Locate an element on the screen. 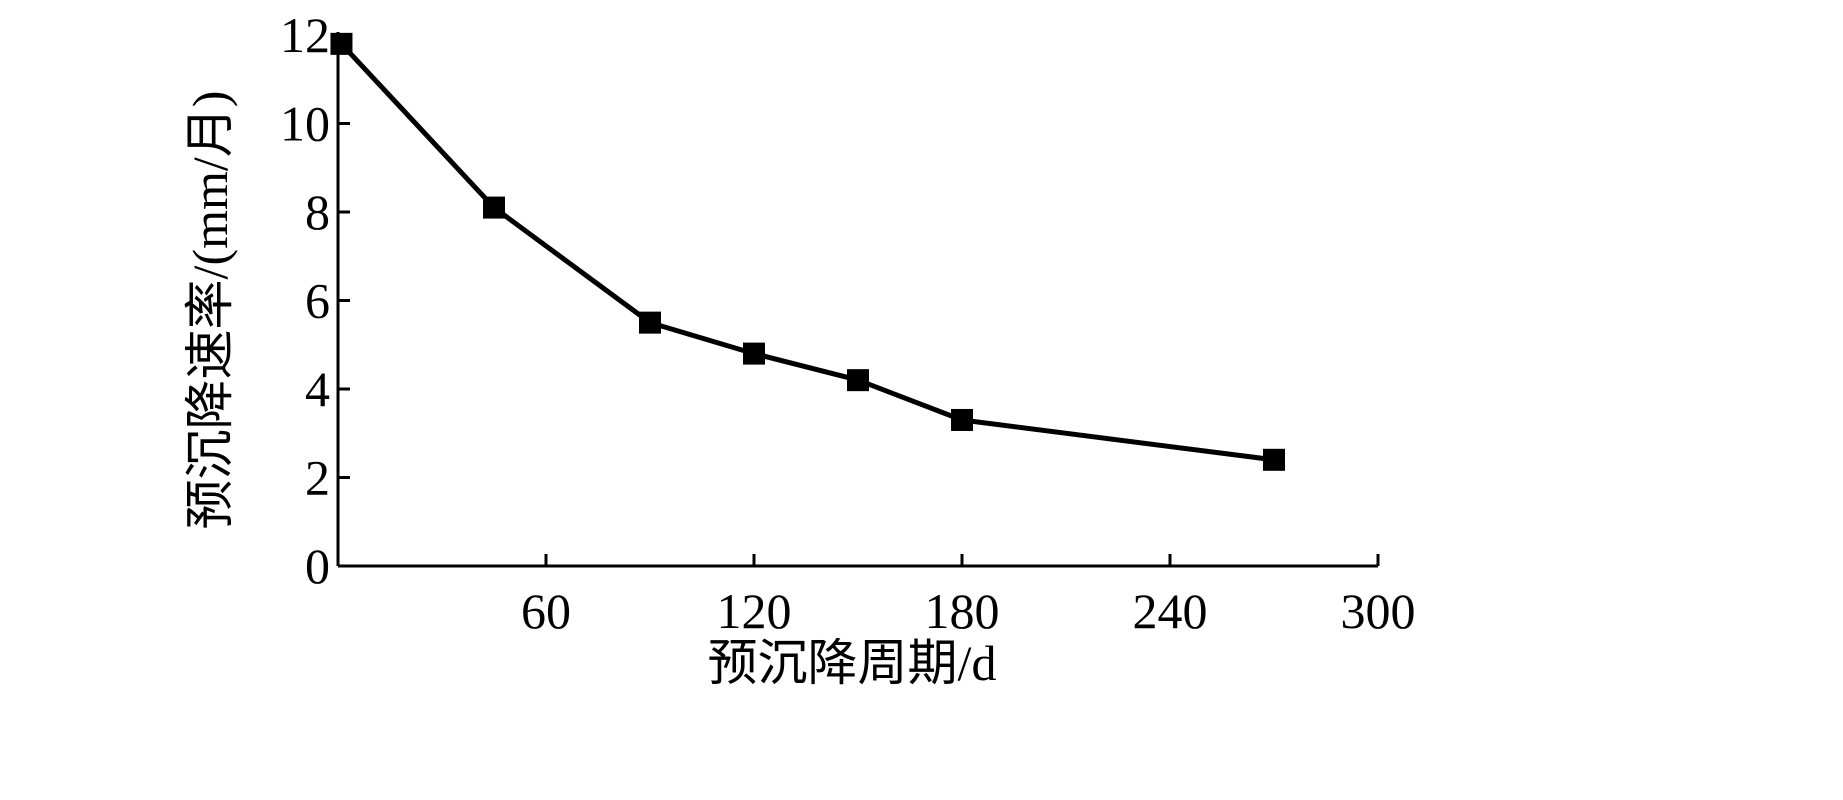  y-axis-title: 预沉降速率/(mm/月) is located at coordinates (210, 310).